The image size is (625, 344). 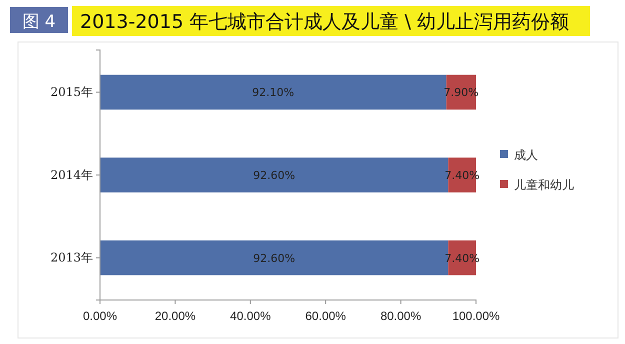 What do you see at coordinates (71, 92) in the screenshot?
I see `y-tick-label: 2015年` at bounding box center [71, 92].